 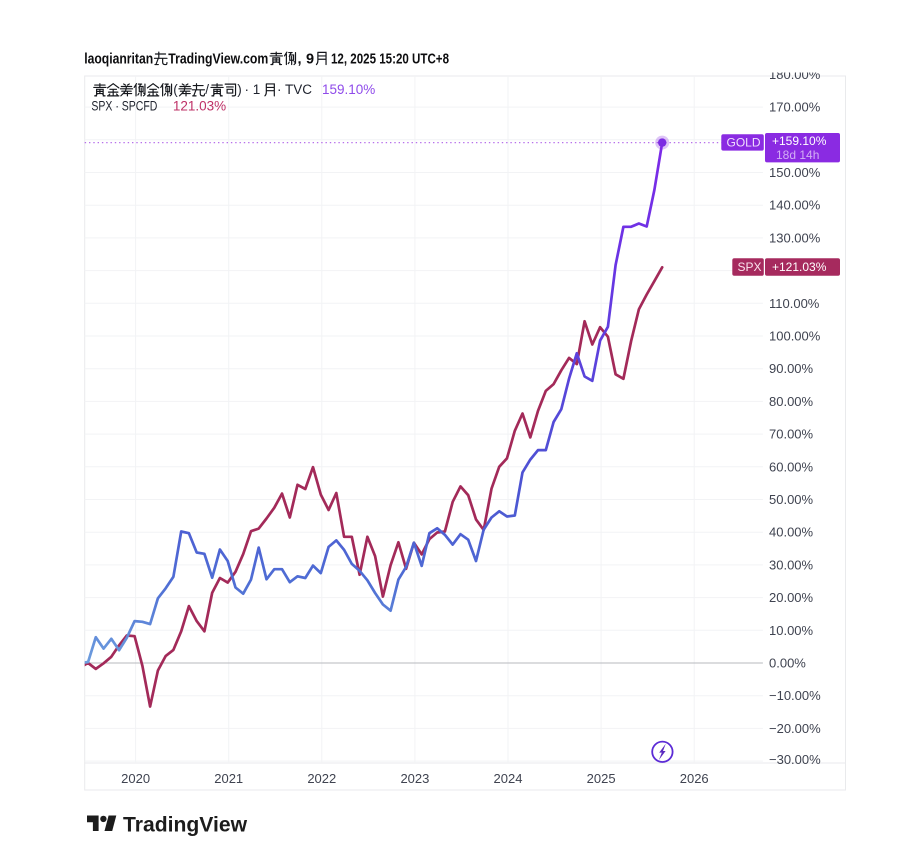 I want to click on svg-text: 9, so click(x=310, y=60).